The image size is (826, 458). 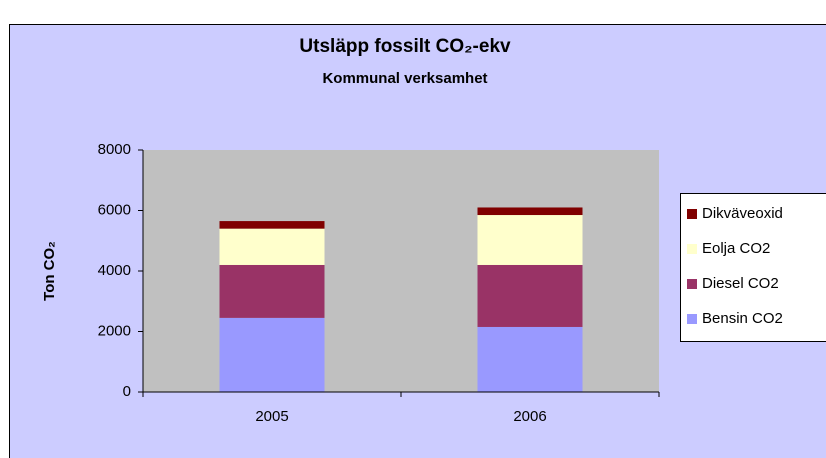 What do you see at coordinates (736, 248) in the screenshot?
I see `legend-label: Eolja CO2` at bounding box center [736, 248].